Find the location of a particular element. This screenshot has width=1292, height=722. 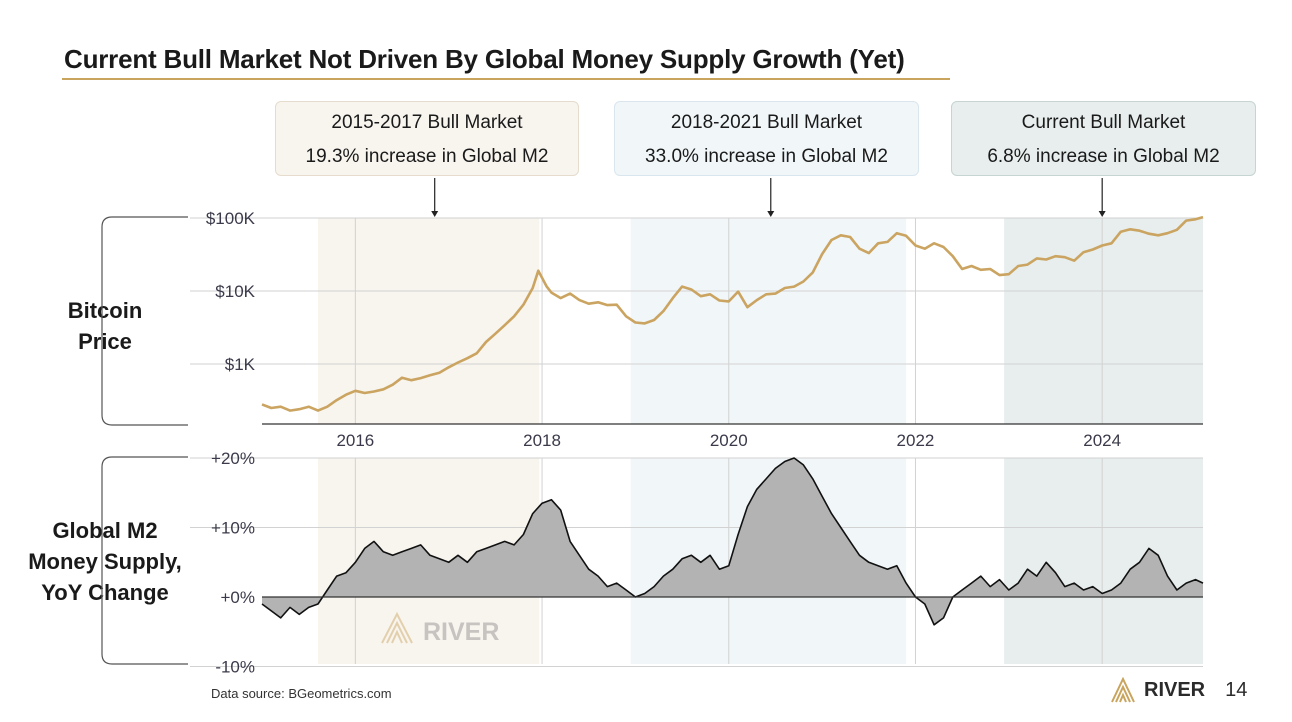

x-tick-label: 2022 is located at coordinates (916, 440).